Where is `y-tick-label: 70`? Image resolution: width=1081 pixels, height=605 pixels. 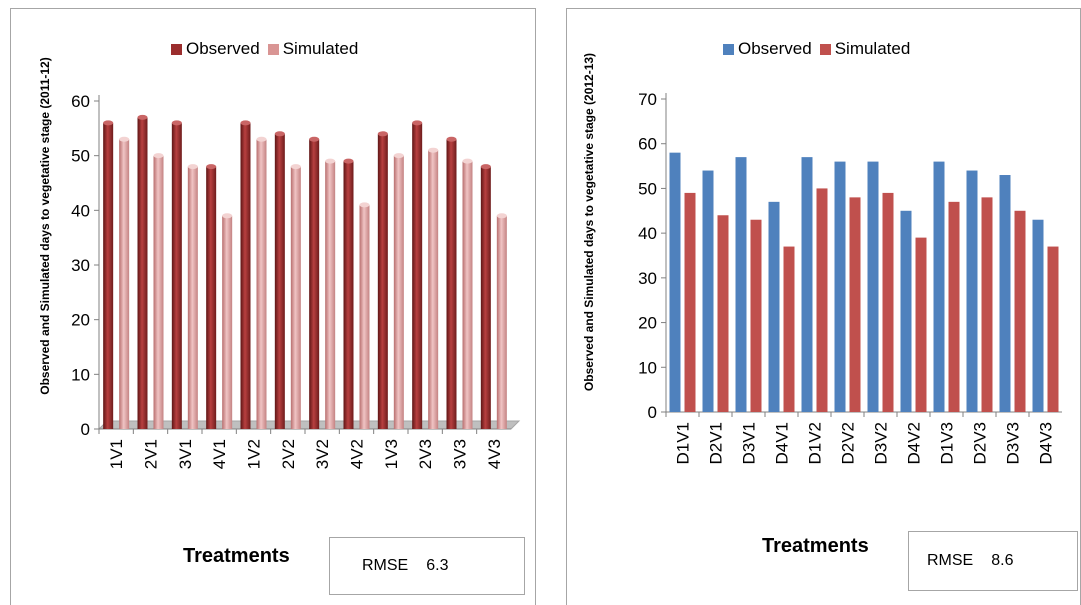
y-tick-label: 70 is located at coordinates (647, 99).